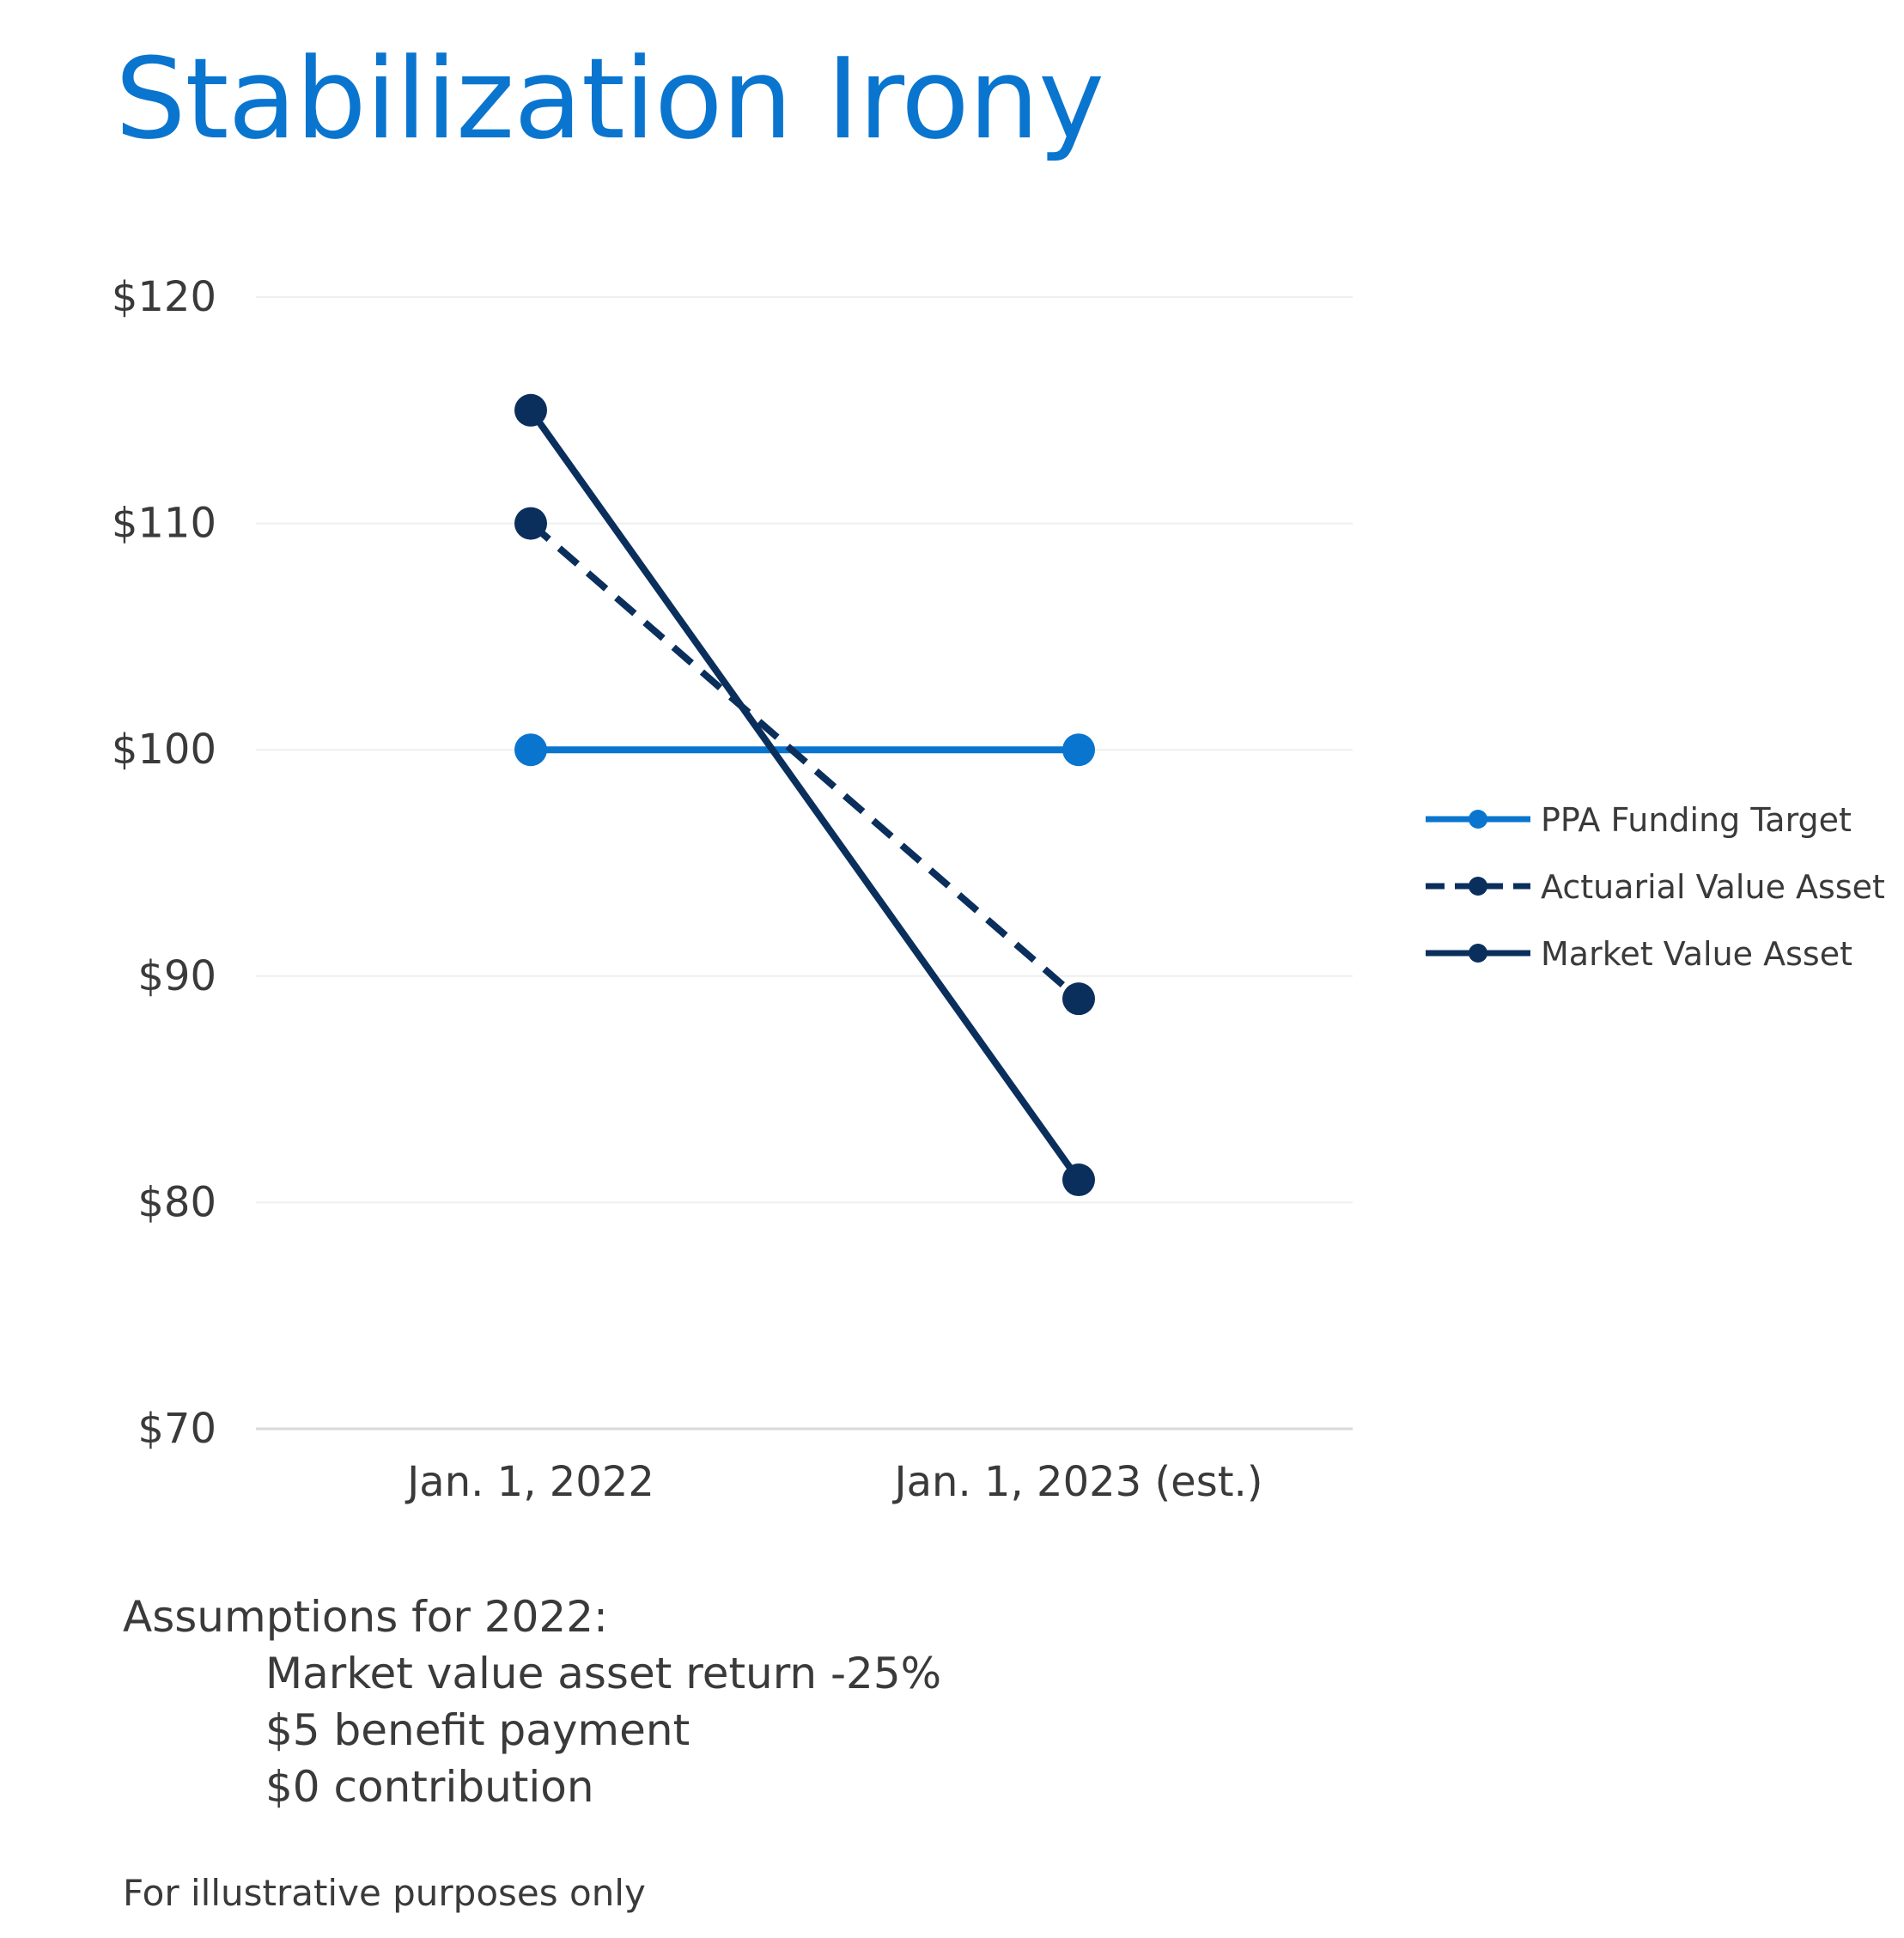 The image size is (1904, 1938). I want to click on x-tick-label: Jan. 1, 2023 (est.), so click(1076, 1482).